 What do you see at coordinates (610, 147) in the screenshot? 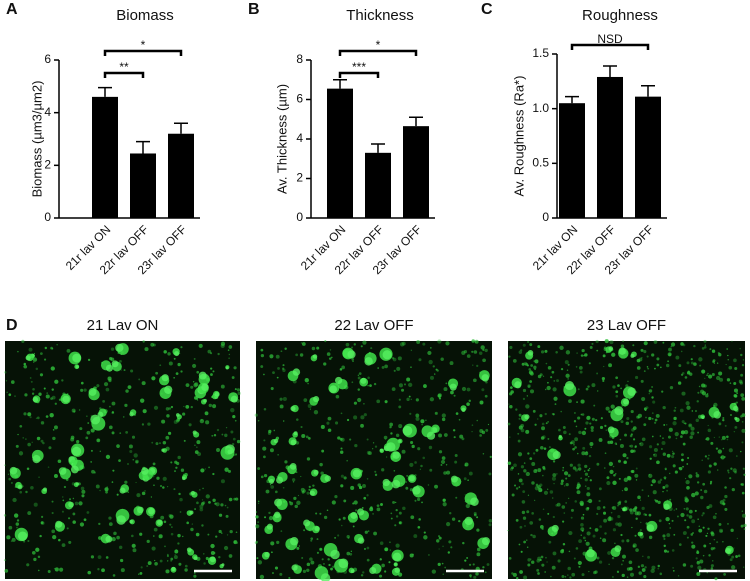
I see `bar` at bounding box center [610, 147].